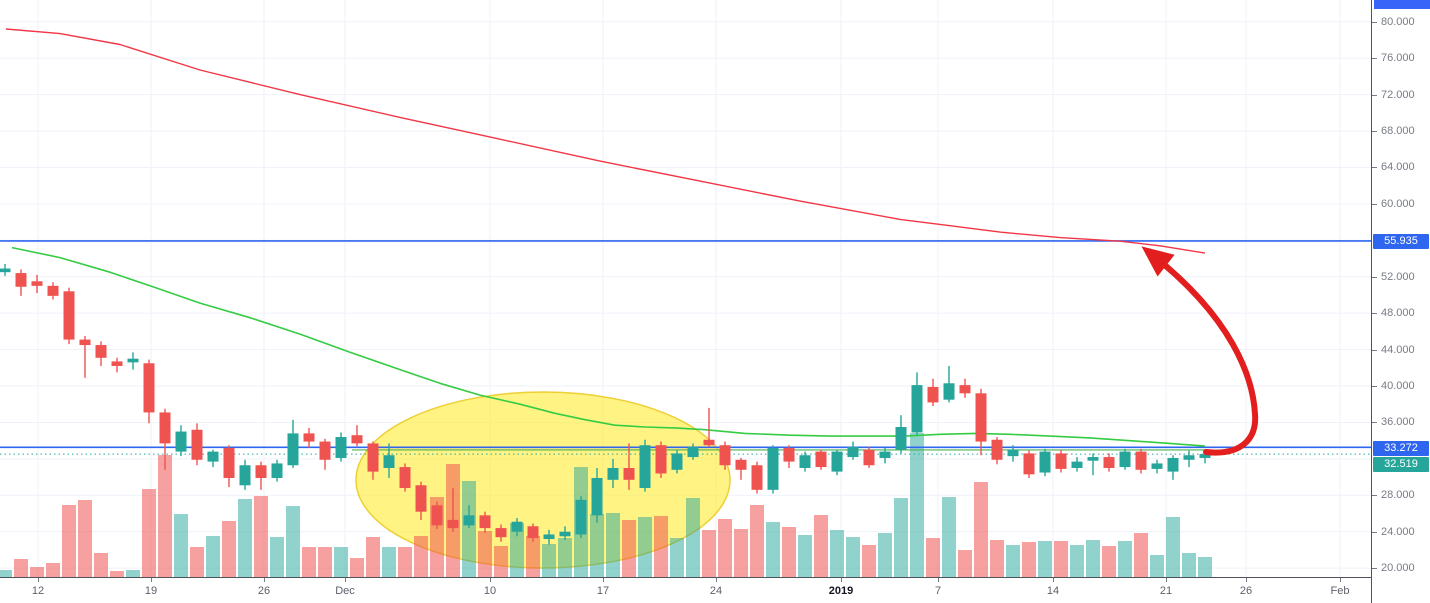  I want to click on y-tick-label: 52.000, so click(1398, 276).